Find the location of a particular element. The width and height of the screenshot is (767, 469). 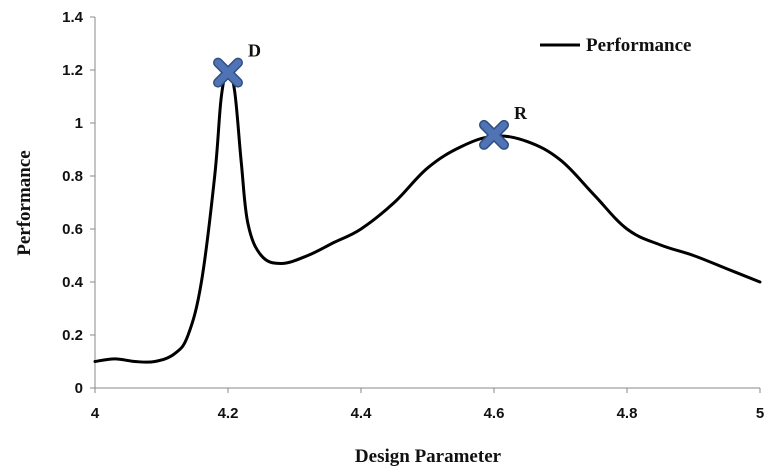

legend: Performance is located at coordinates (616, 45).